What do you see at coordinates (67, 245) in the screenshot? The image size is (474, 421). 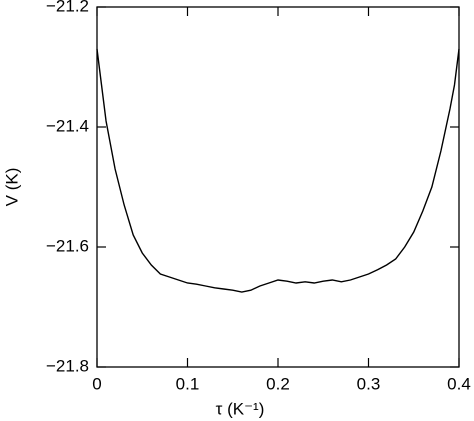 I see `y-tick-label: −21.6` at bounding box center [67, 245].